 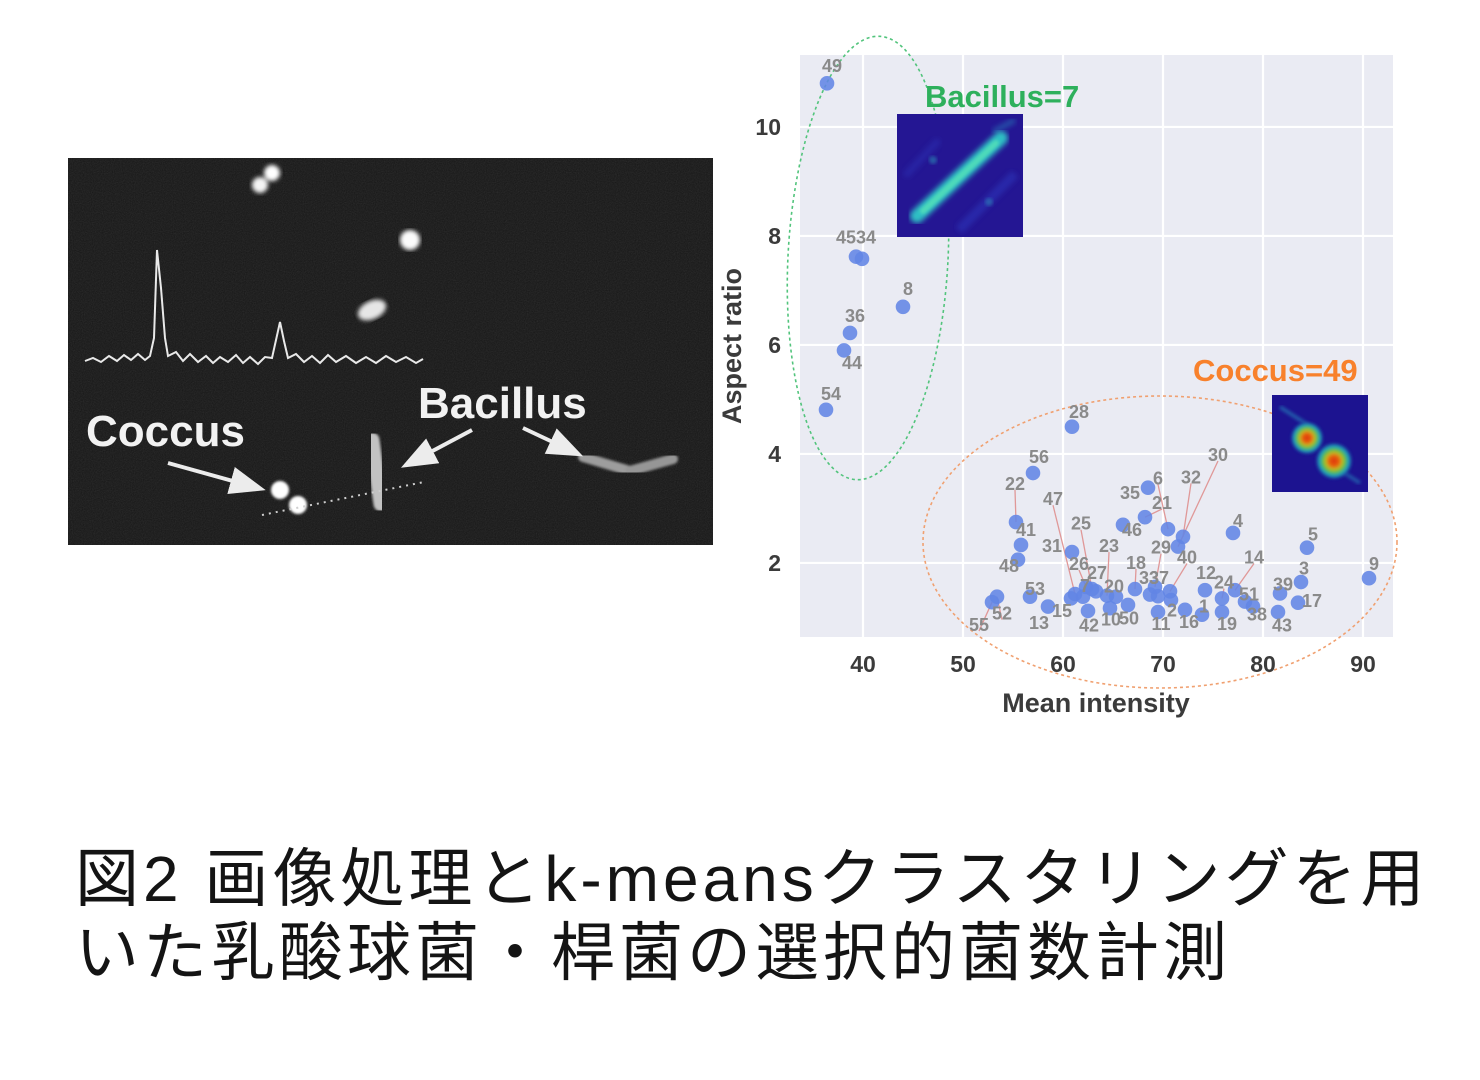 What do you see at coordinates (1249, 595) in the screenshot?
I see `point-label: 51` at bounding box center [1249, 595].